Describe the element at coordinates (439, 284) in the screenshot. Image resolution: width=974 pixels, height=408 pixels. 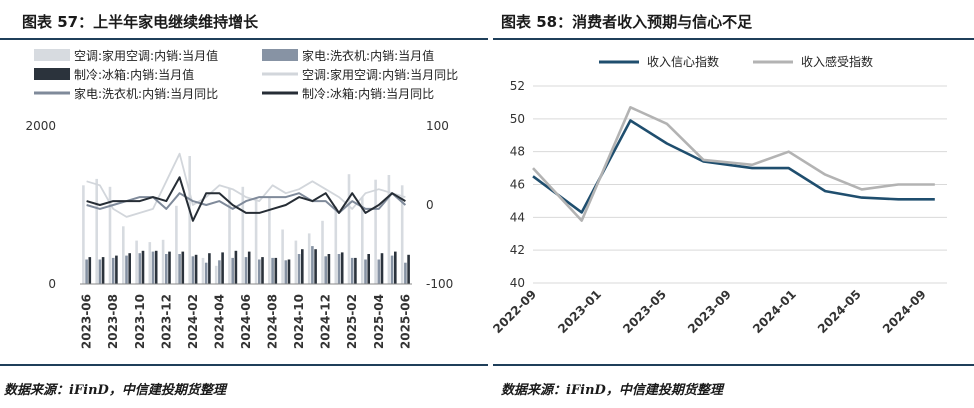
I see `right-y-tick: -100` at that location.